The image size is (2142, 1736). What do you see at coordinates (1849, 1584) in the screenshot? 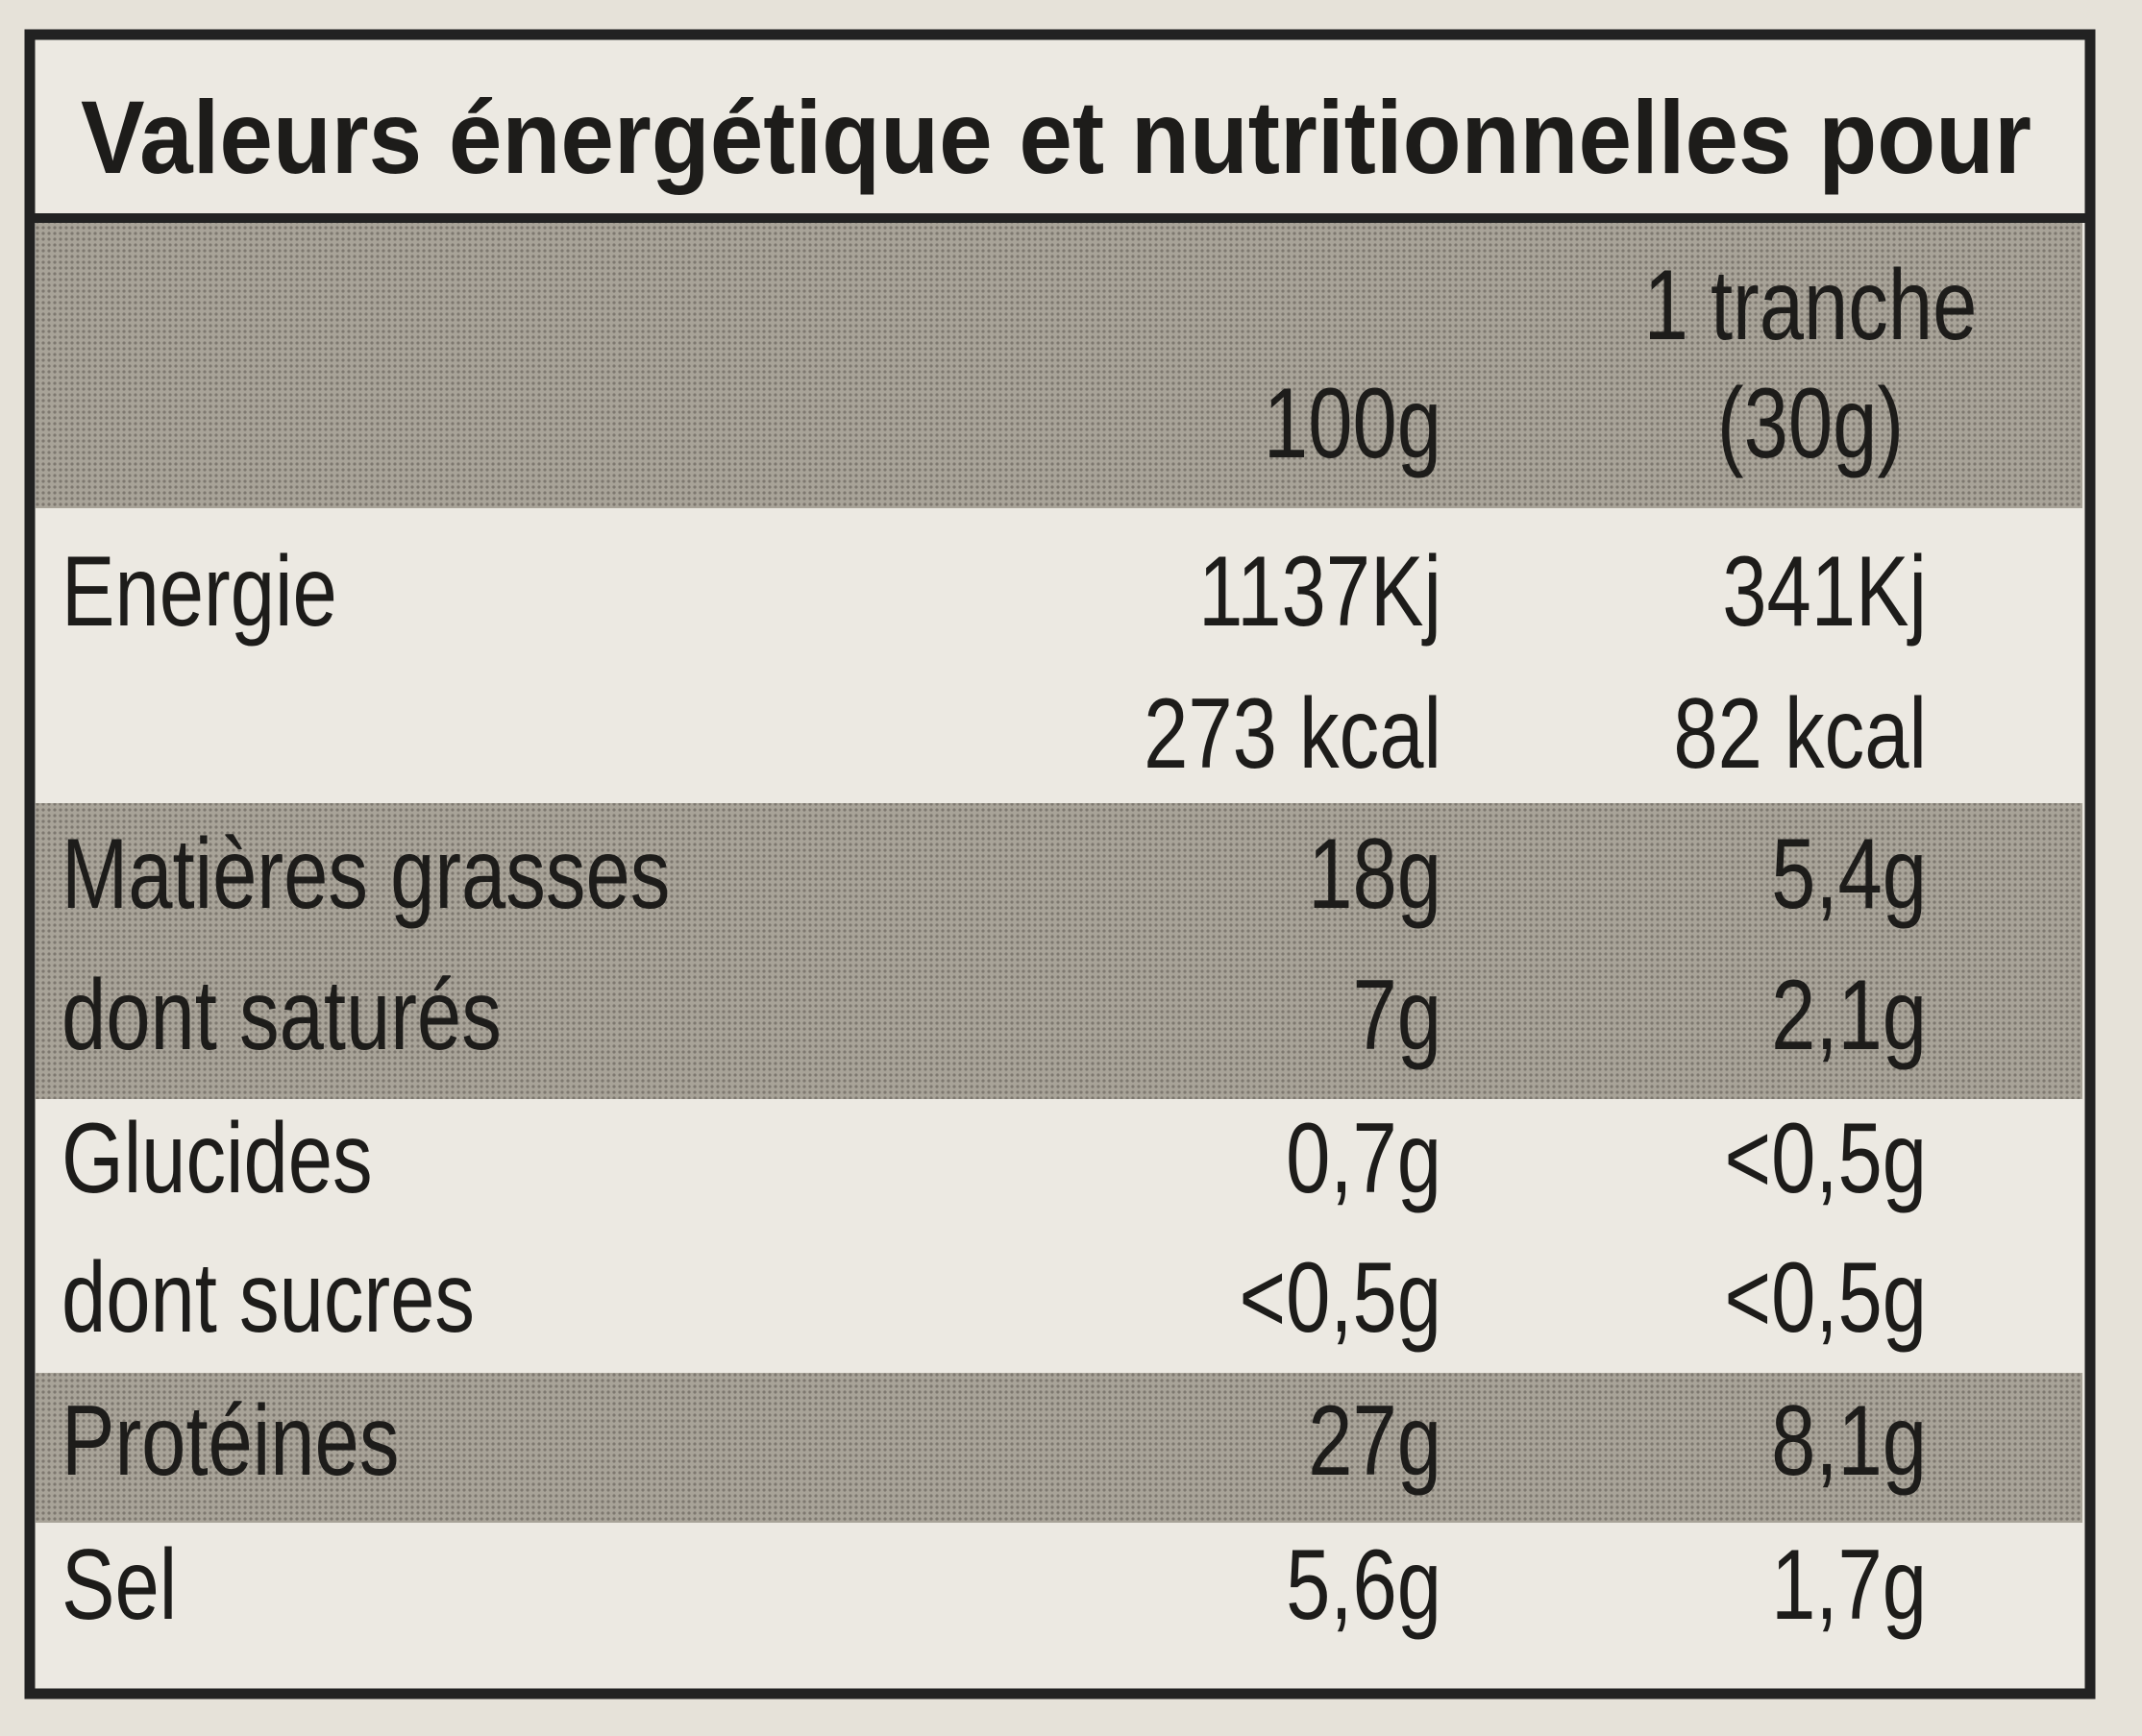
I see `cell-value: 1,7g` at bounding box center [1849, 1584].